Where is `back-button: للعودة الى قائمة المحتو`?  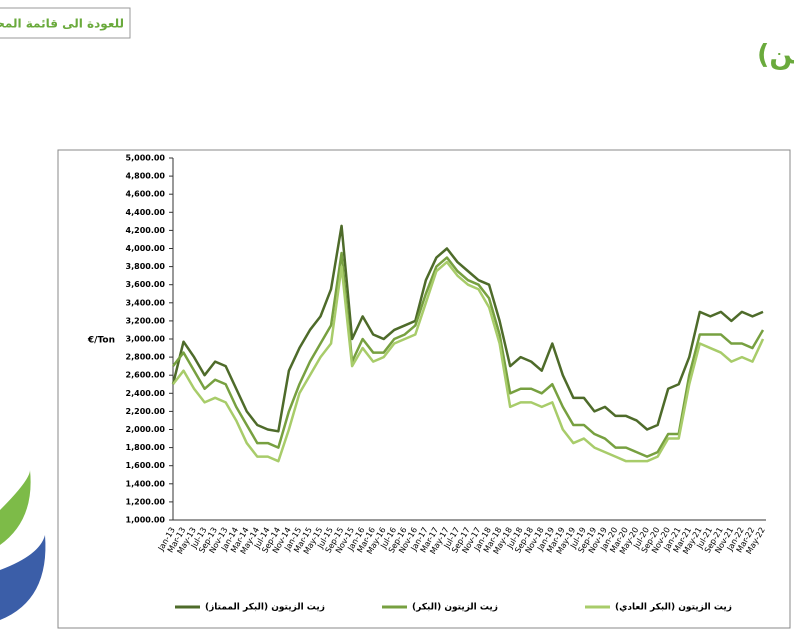 back-button: للعودة الى قائمة المحتو is located at coordinates (62, 24).